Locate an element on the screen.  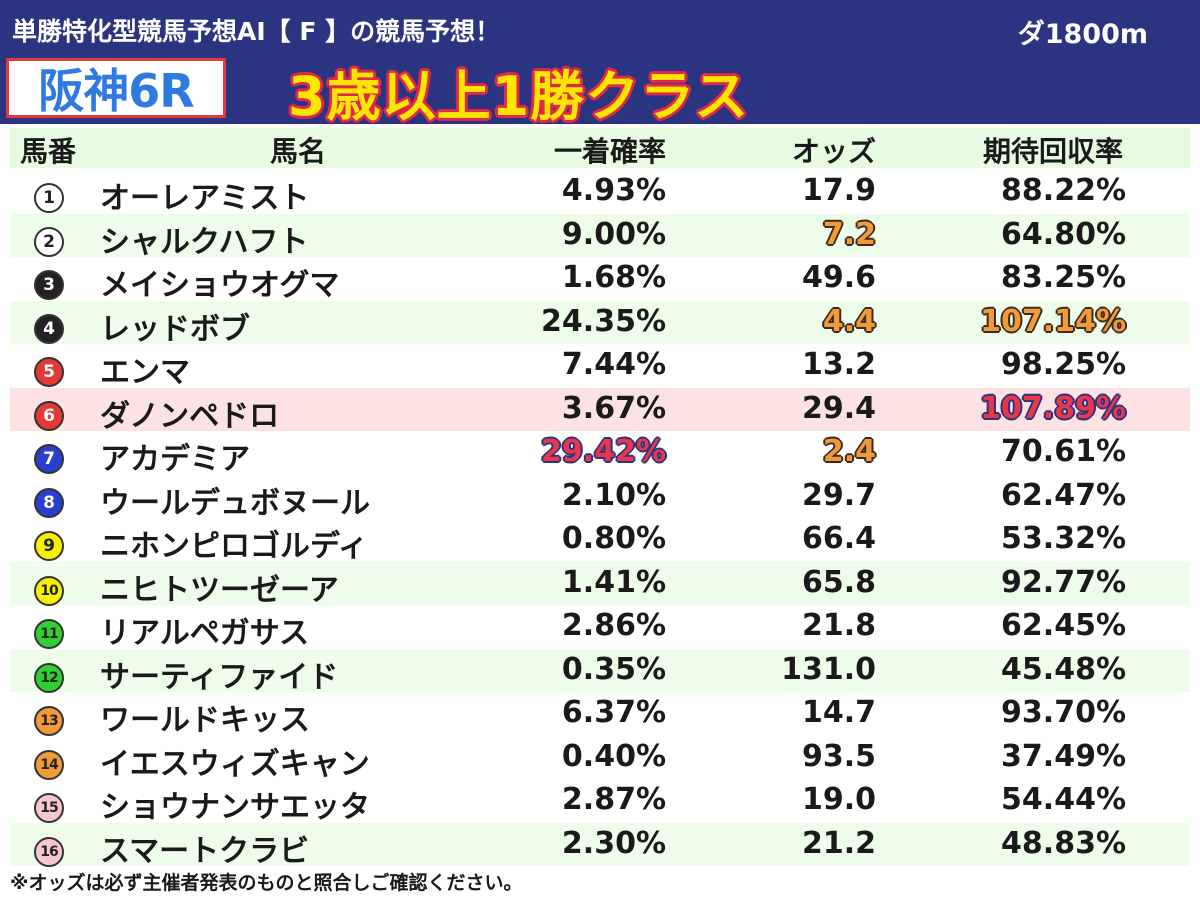
table-row: 10 ニヒトツーゼーア 1.41% 65.8 92.77% is located at coordinates (600, 584).